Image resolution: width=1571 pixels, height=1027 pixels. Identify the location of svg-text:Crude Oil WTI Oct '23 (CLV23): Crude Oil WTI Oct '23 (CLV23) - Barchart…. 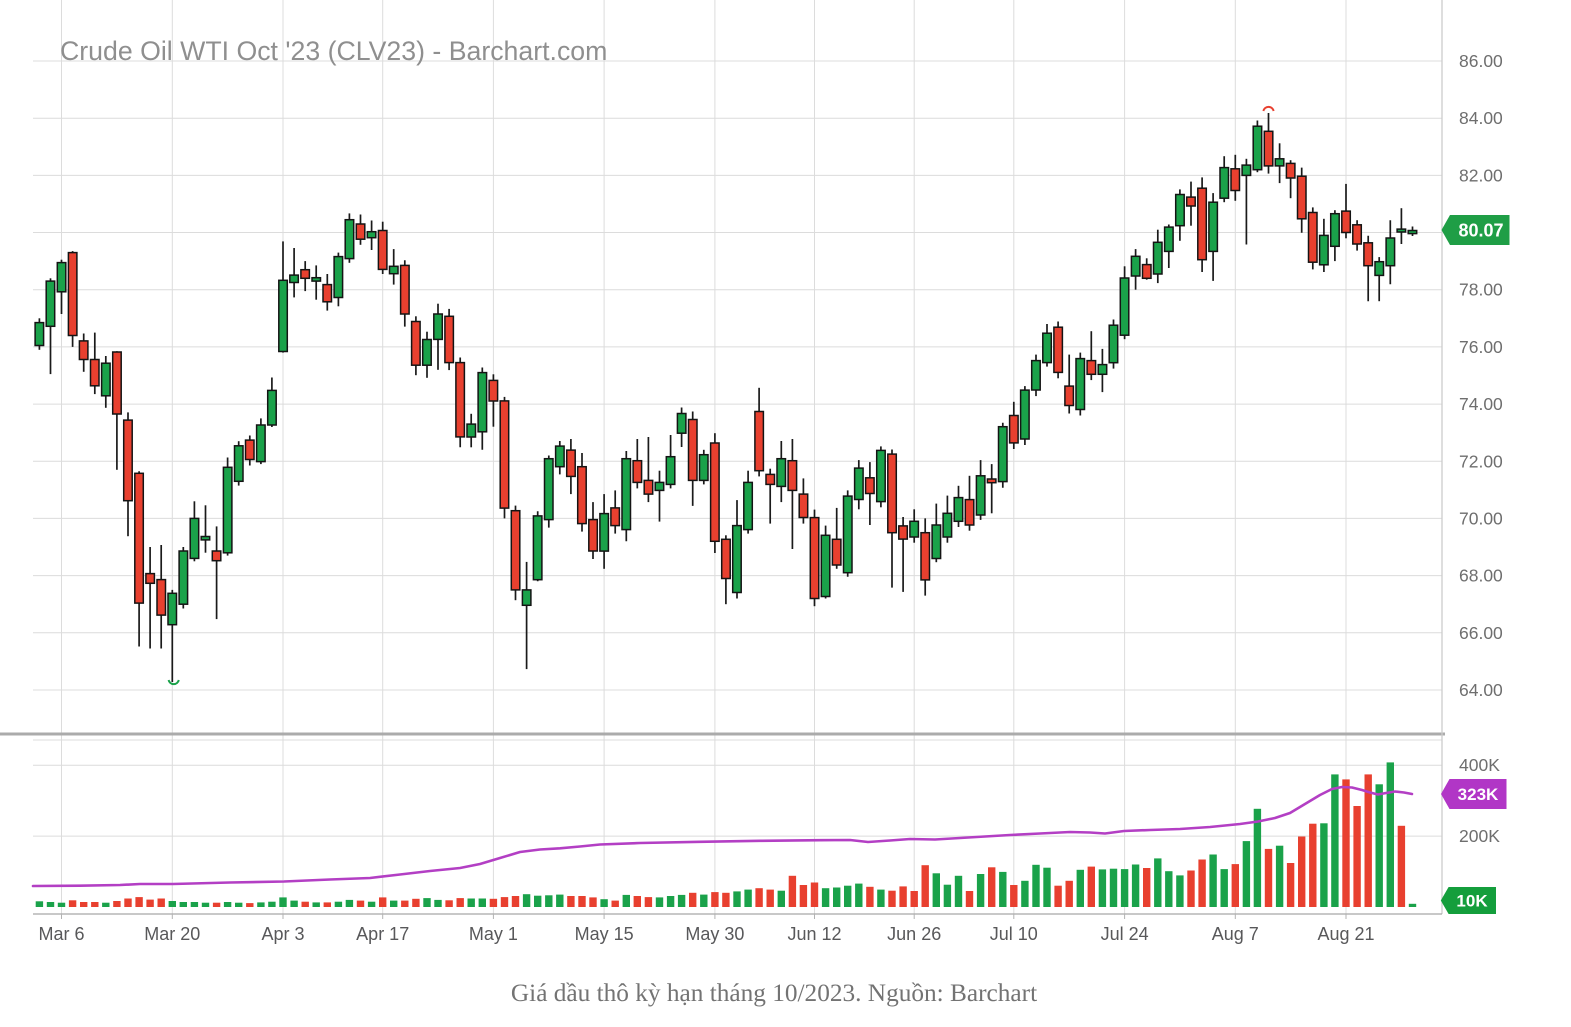
(333, 51).